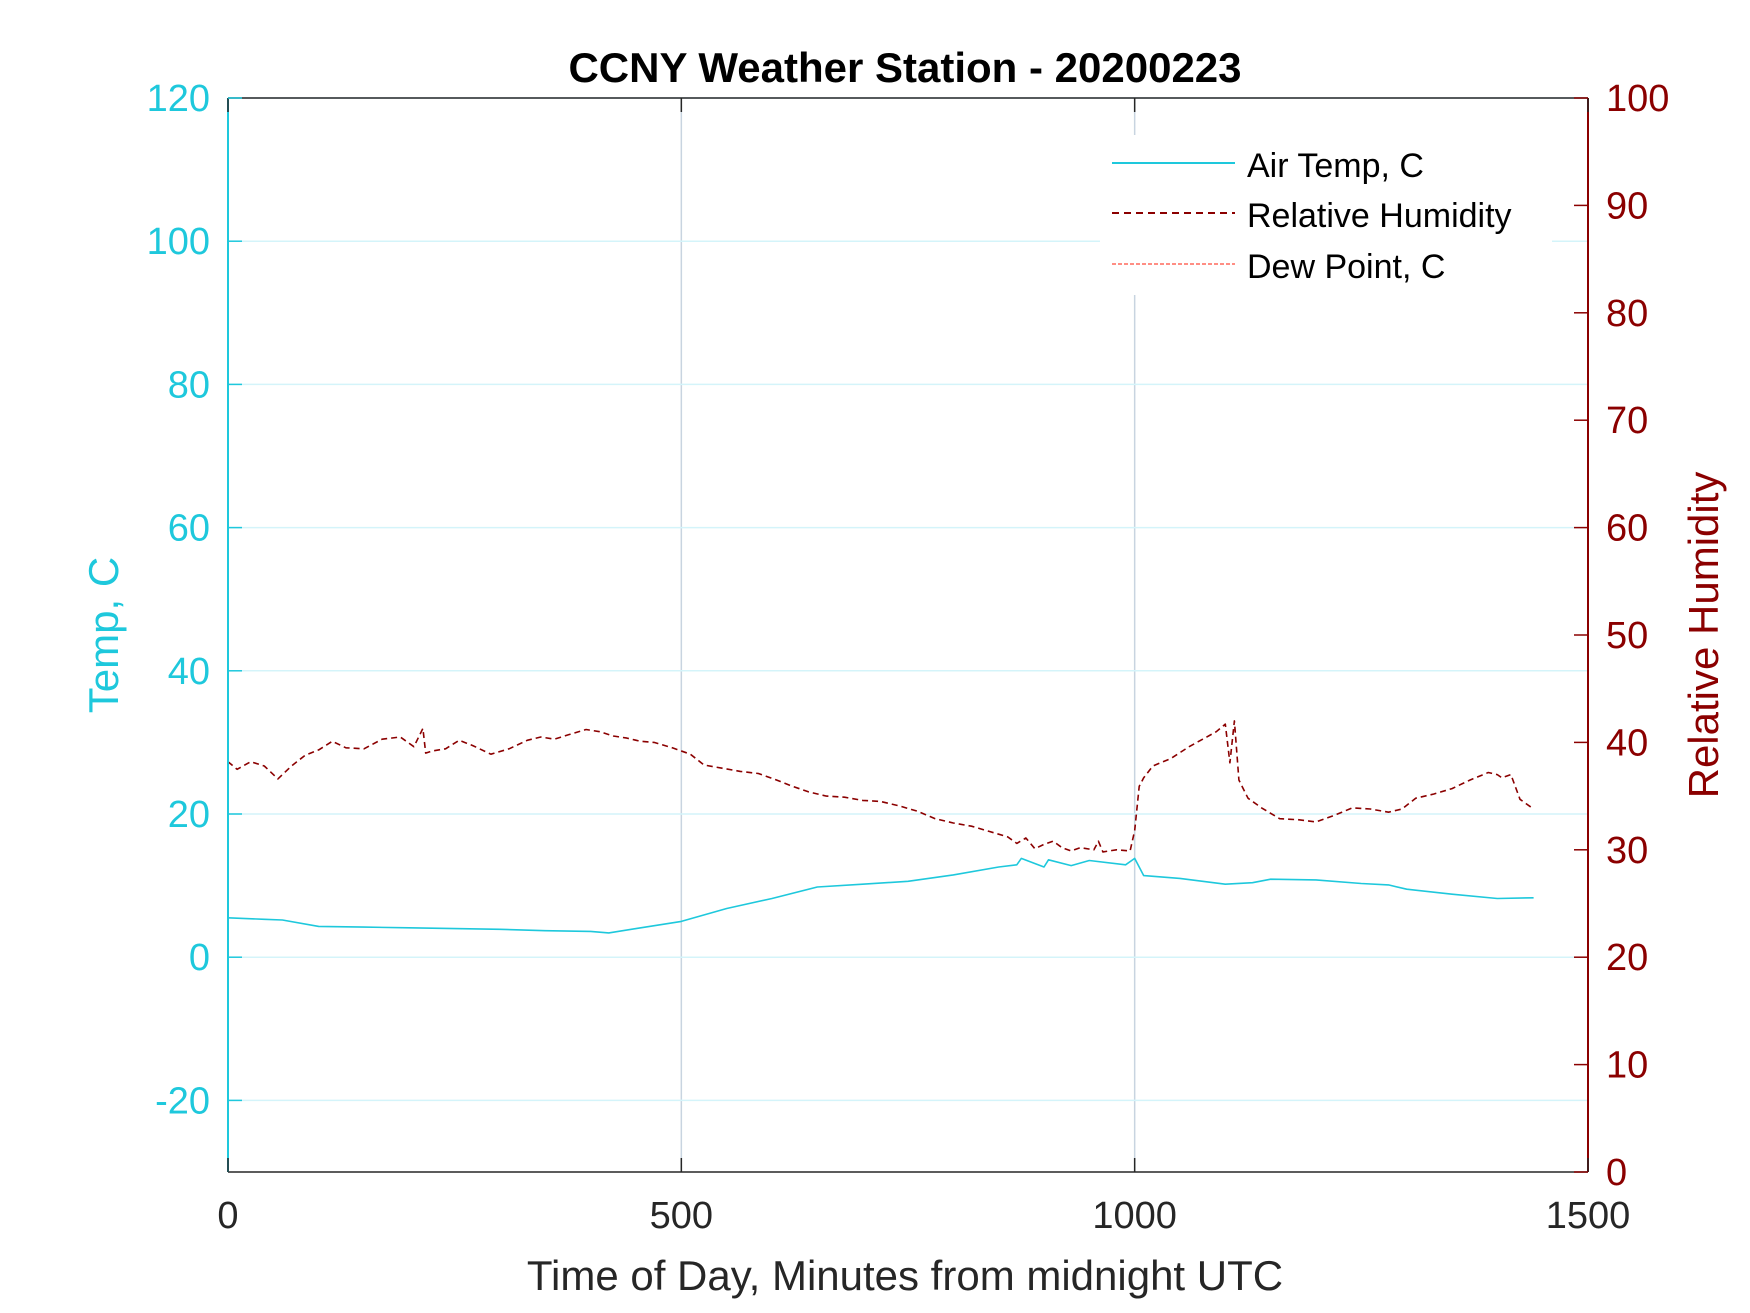  Describe the element at coordinates (178, 242) in the screenshot. I see `left-y-tick-label: 100` at that location.